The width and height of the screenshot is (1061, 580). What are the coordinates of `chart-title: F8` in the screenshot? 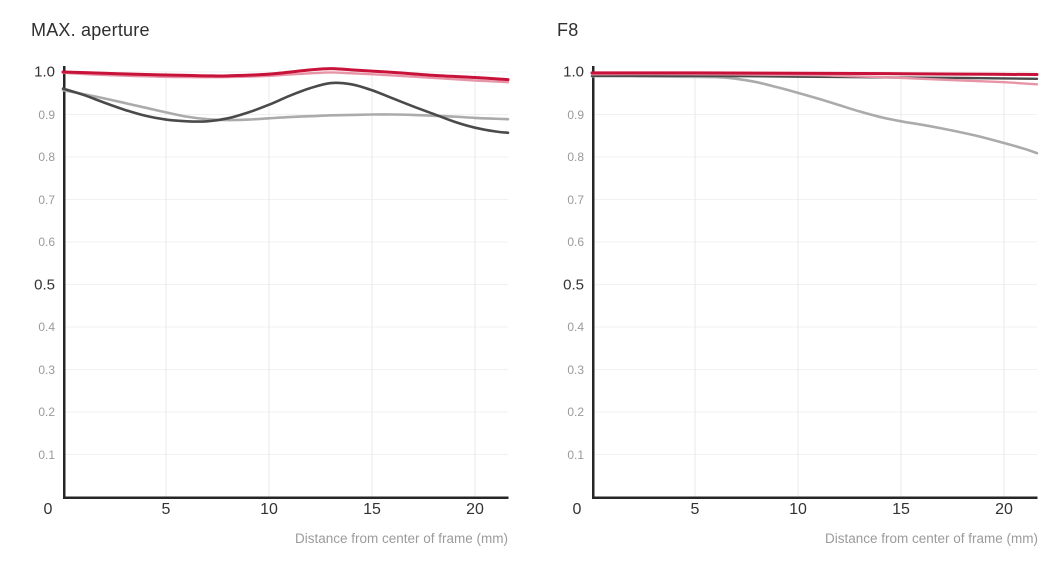 It's located at (568, 30).